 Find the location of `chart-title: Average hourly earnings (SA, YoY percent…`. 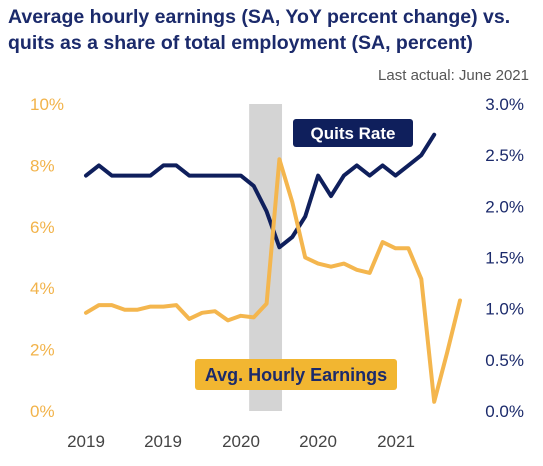

chart-title: Average hourly earnings (SA, YoY percent… is located at coordinates (273, 30).